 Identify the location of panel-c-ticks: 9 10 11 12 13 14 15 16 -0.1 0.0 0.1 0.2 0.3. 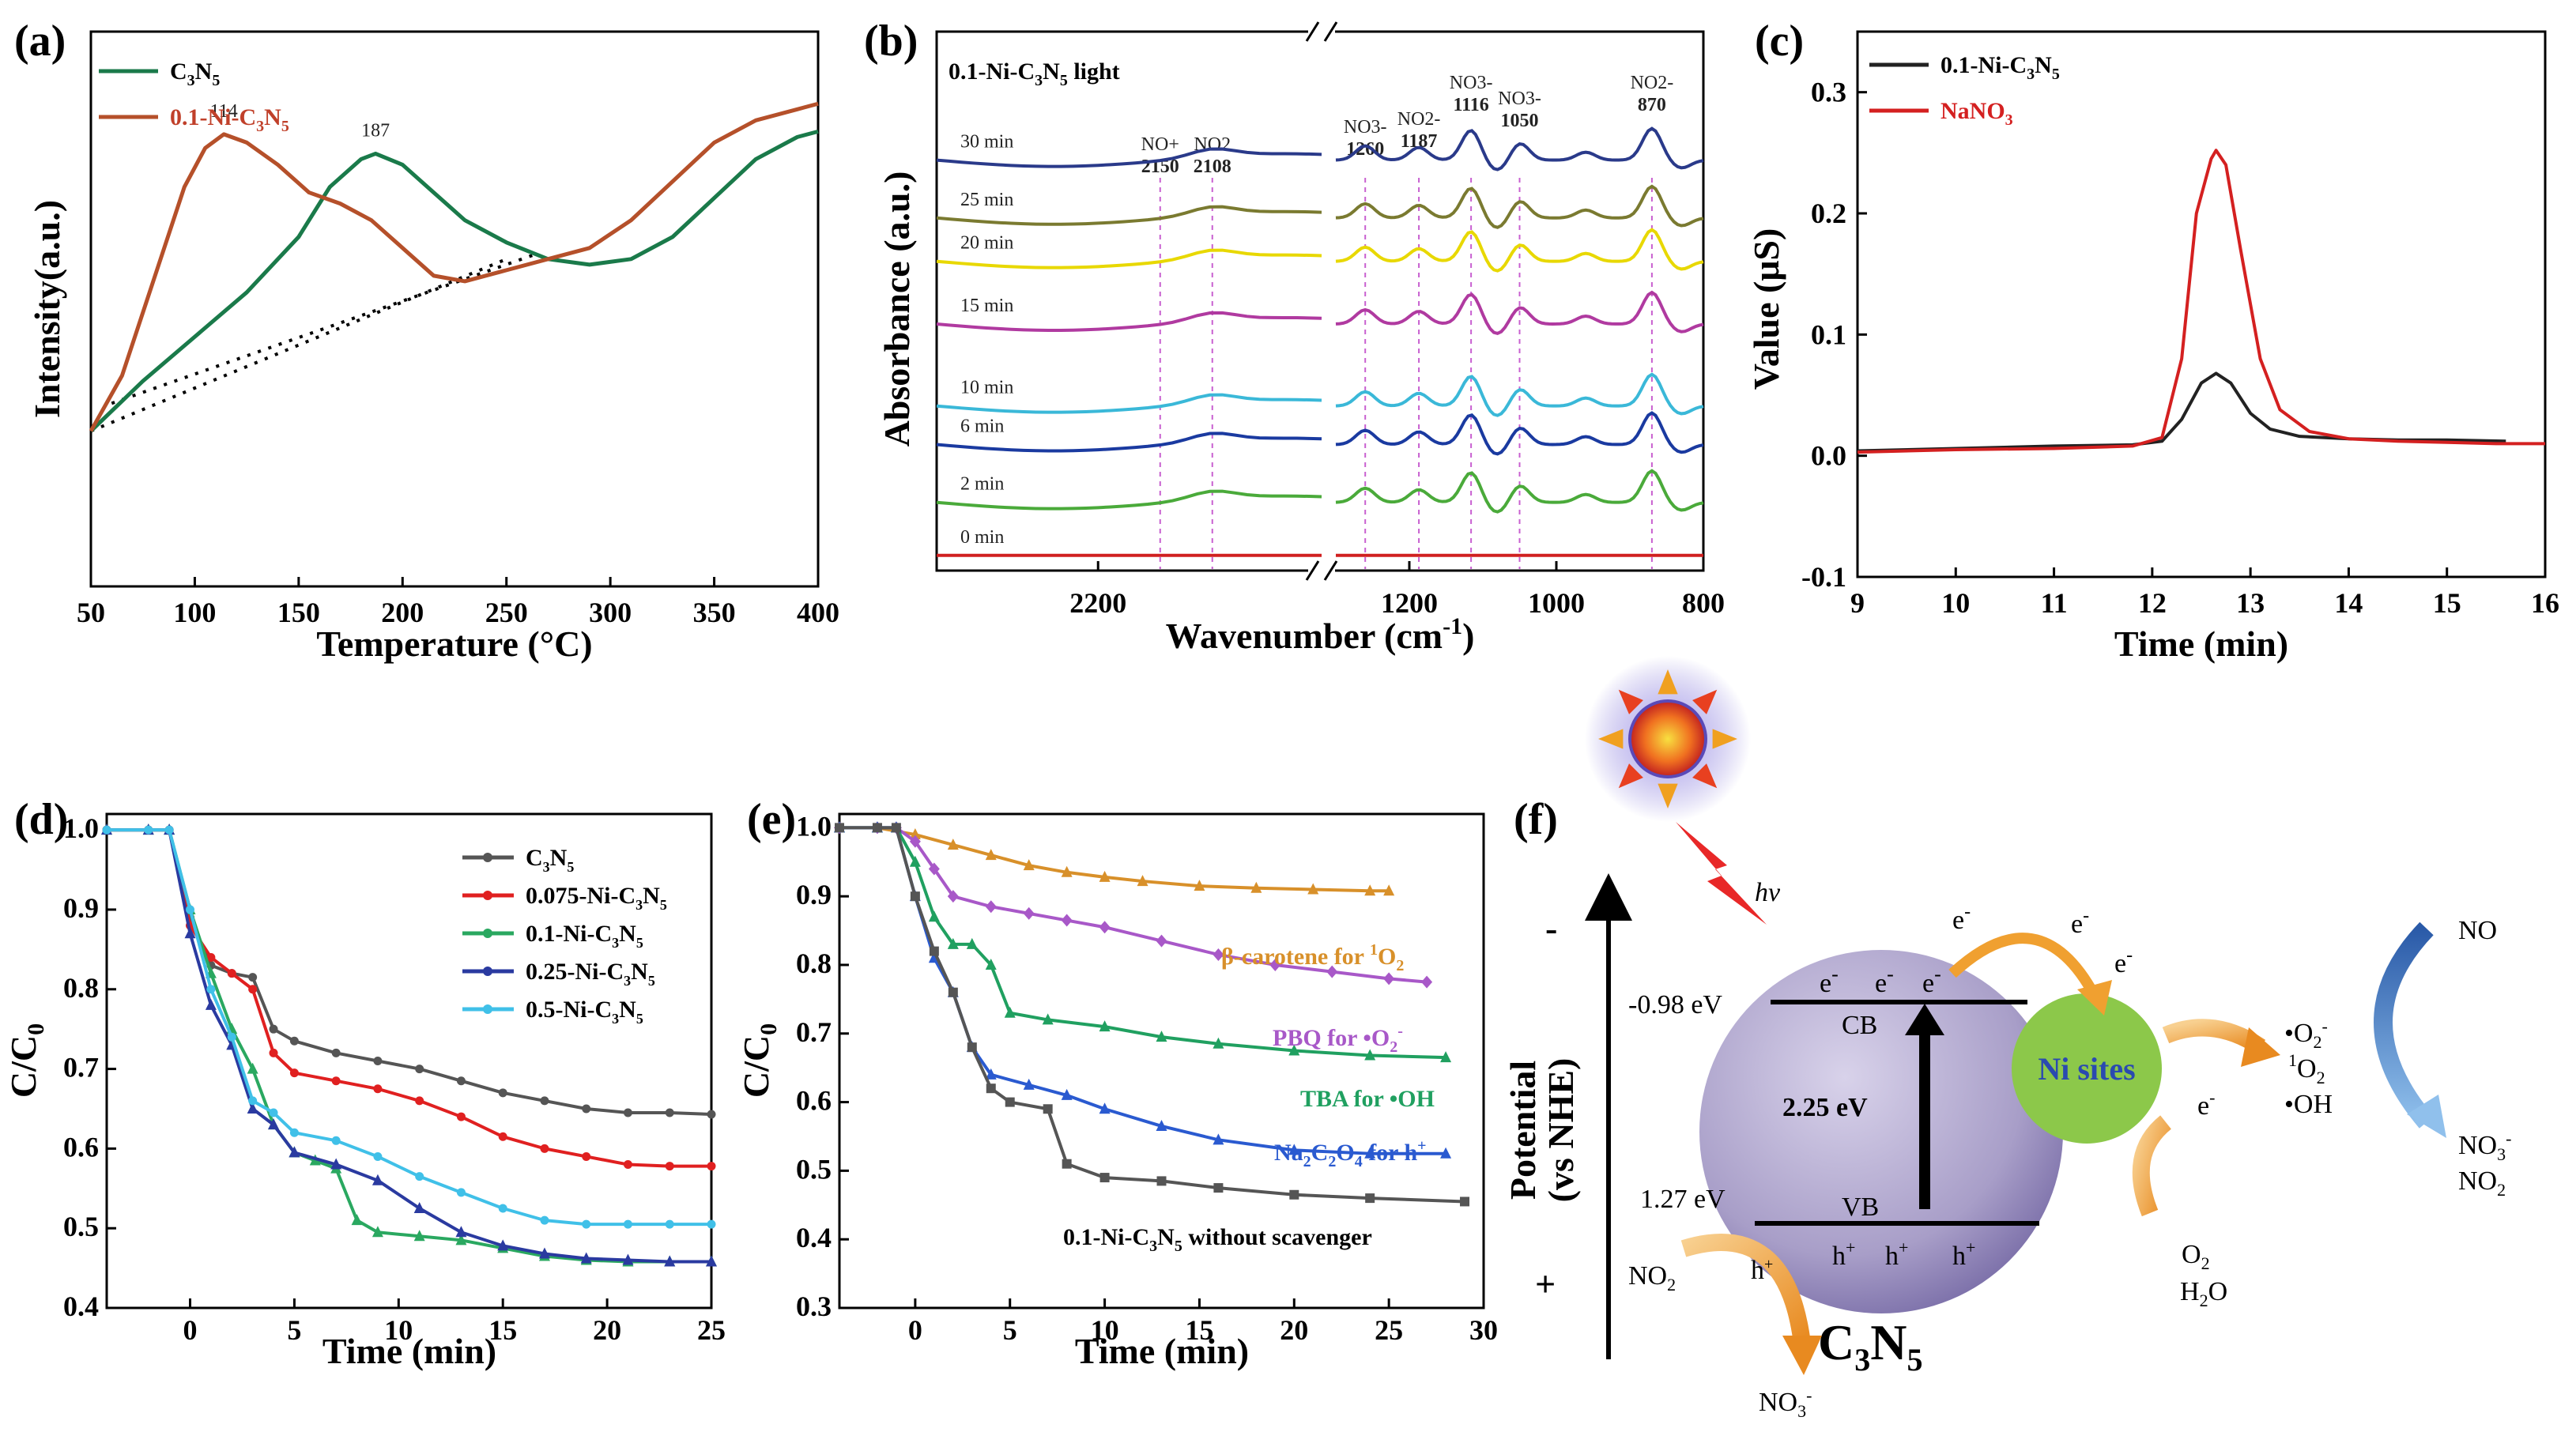
(2180, 348).